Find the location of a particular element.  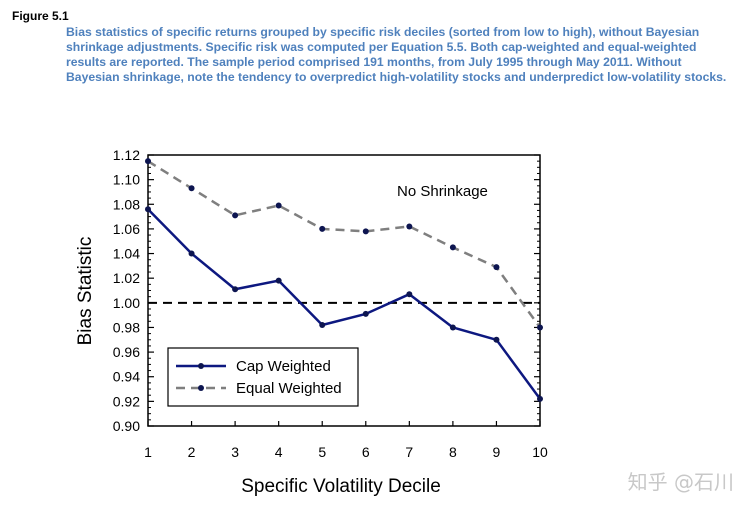

y-tick-label: 0.94 is located at coordinates (126, 377).